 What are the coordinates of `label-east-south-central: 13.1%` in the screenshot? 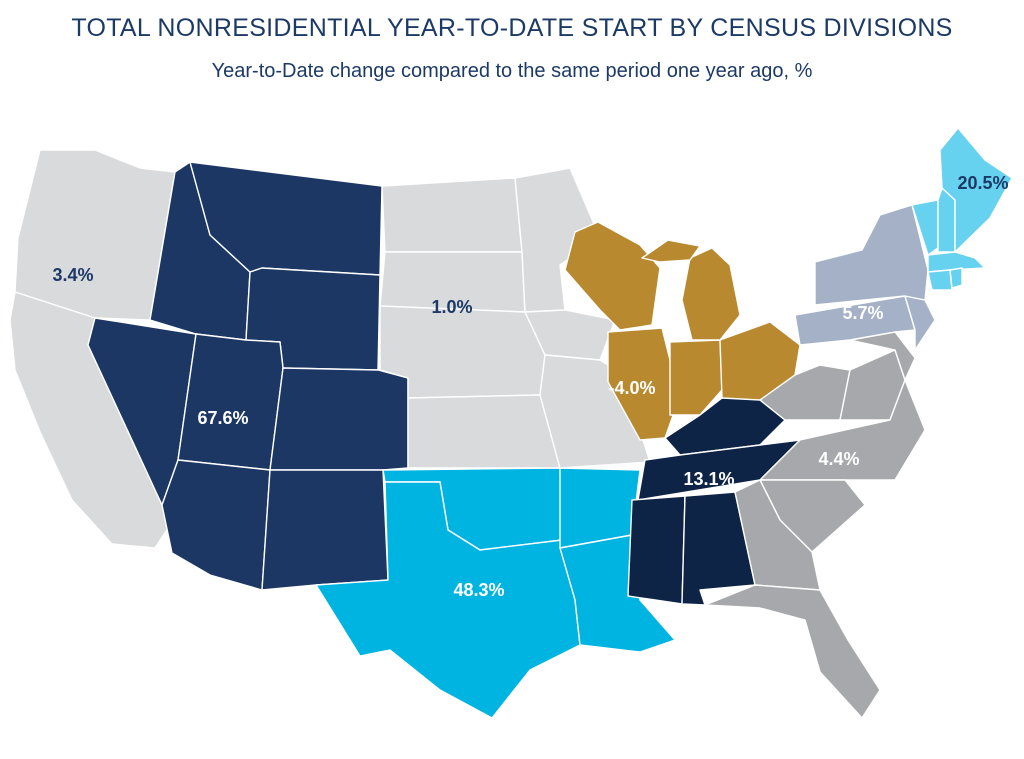 It's located at (708, 479).